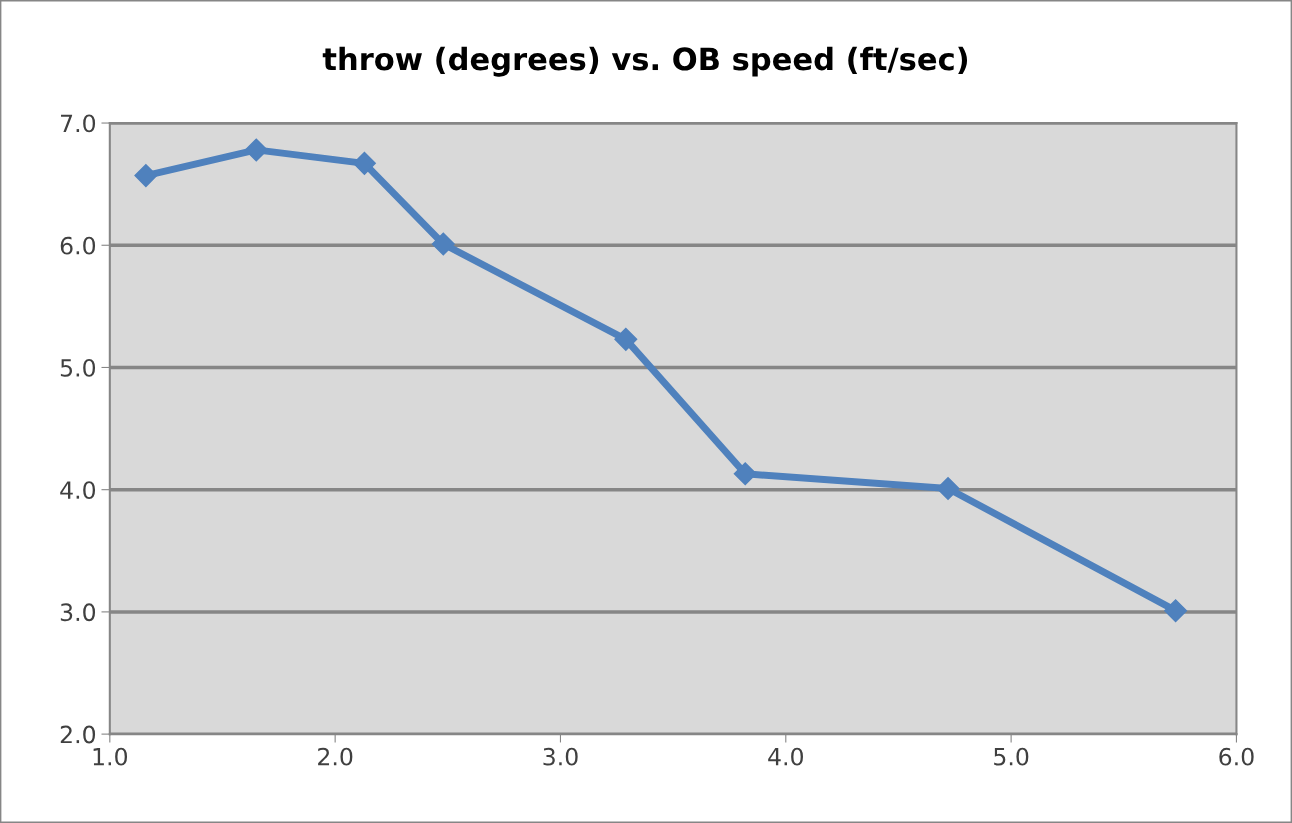 Image resolution: width=1292 pixels, height=823 pixels. I want to click on chart-title: throw (degrees) vs. OB speed (ft/sec), so click(645, 61).